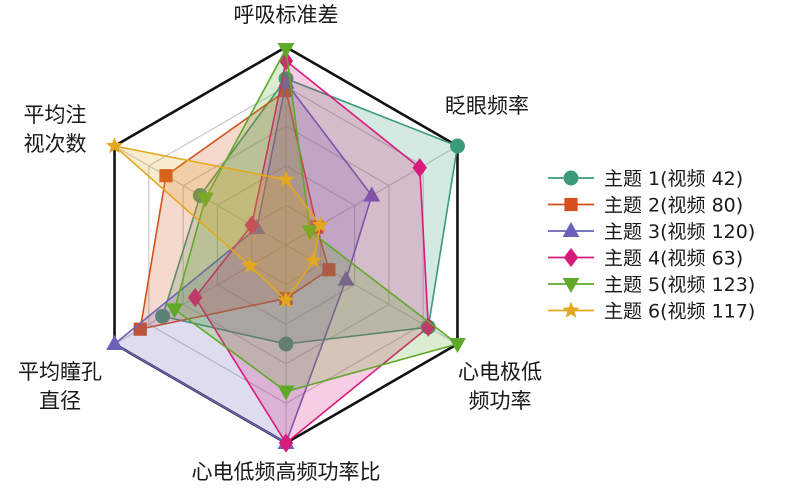 This screenshot has height=493, width=800. Describe the element at coordinates (487, 106) in the screenshot. I see `axis-label: 眨眼频率` at that location.